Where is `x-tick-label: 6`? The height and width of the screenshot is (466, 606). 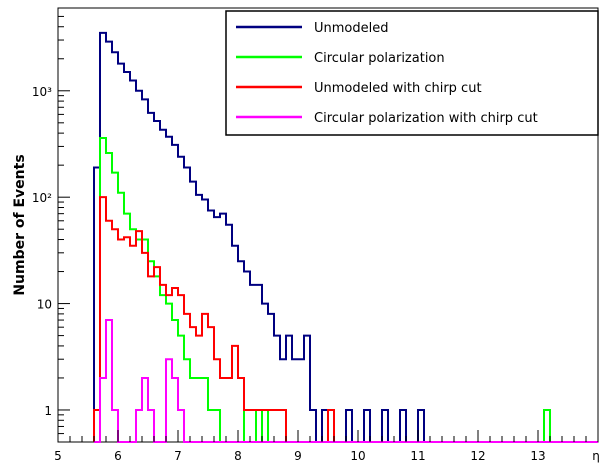
x-tick-label: 6 is located at coordinates (118, 456).